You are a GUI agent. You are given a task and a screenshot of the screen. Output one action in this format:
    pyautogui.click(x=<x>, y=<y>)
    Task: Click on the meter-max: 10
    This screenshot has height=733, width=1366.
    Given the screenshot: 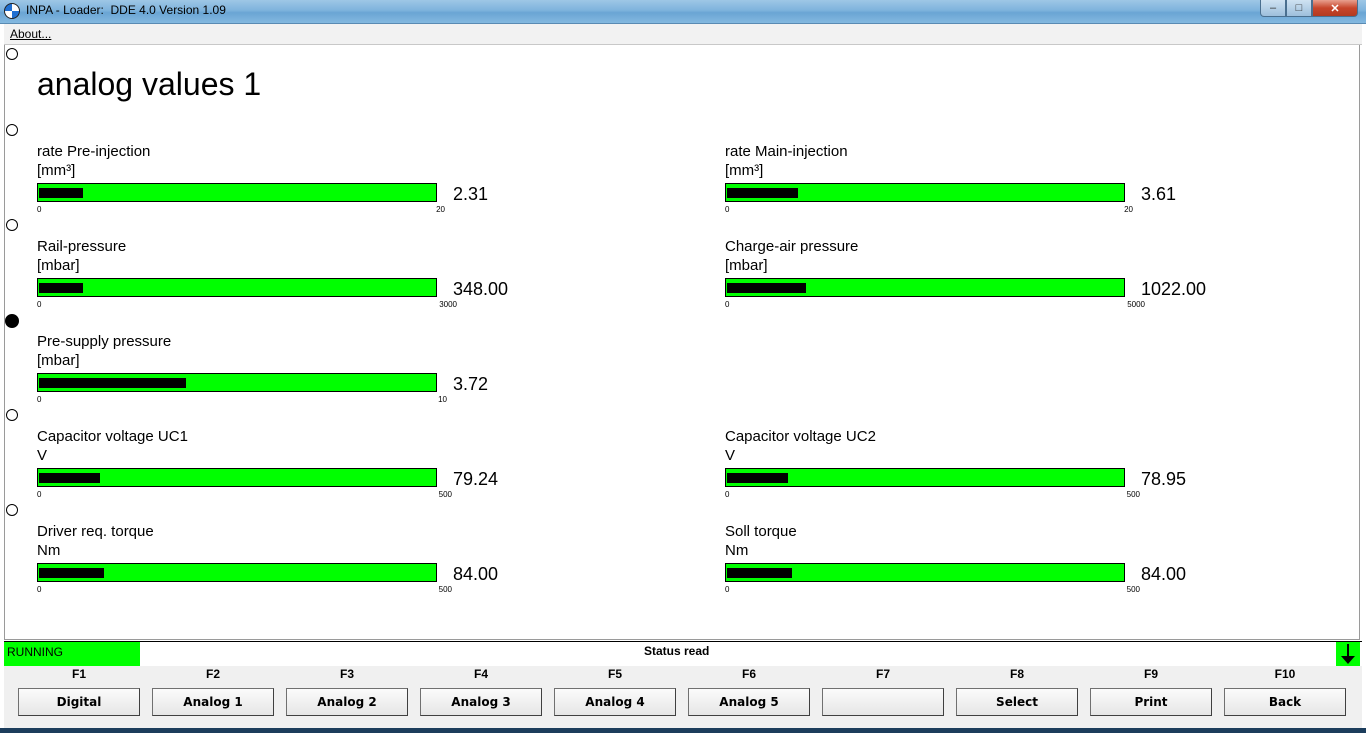 What is the action you would take?
    pyautogui.click(x=442, y=399)
    